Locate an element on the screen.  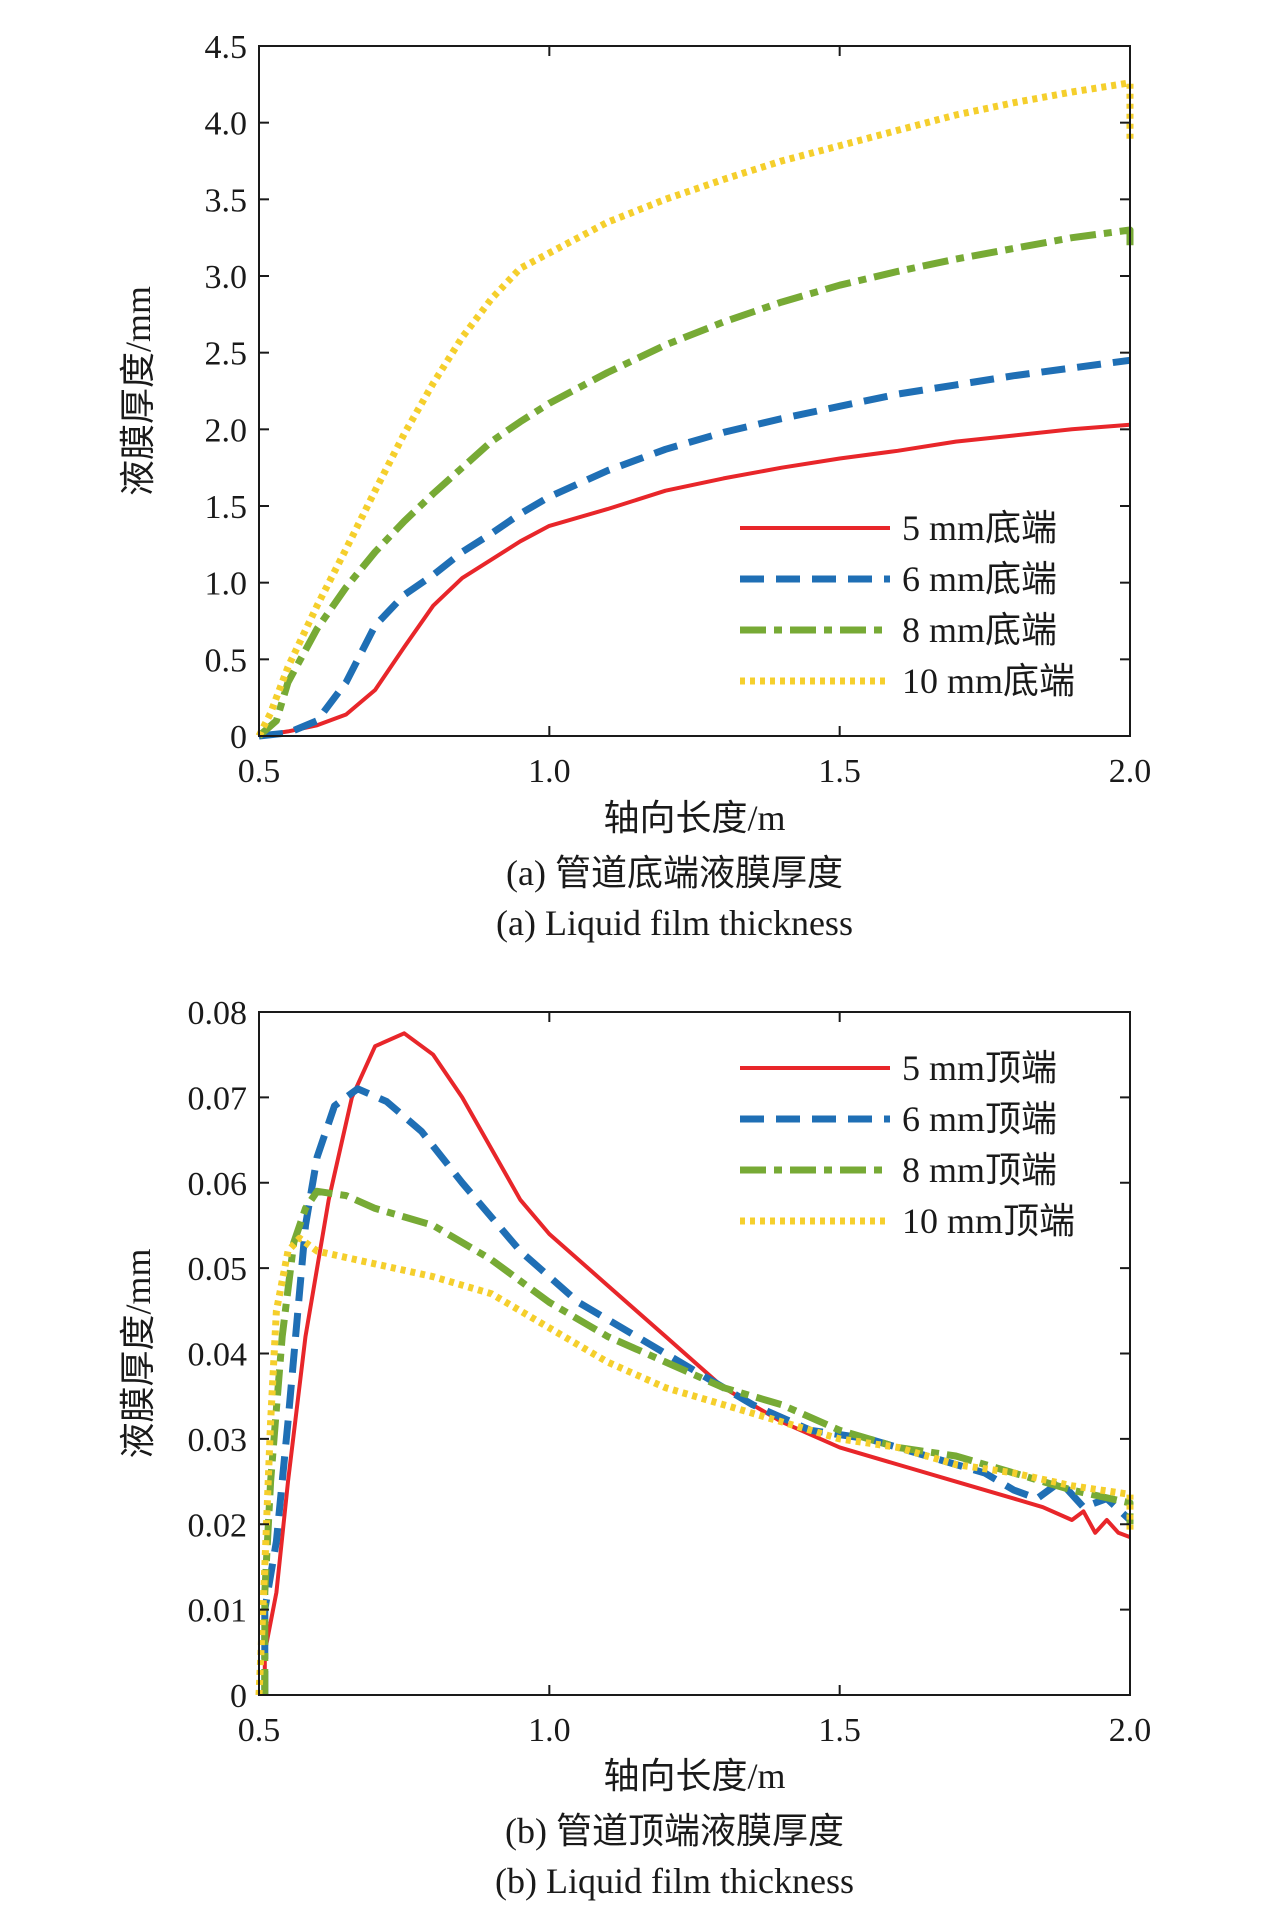
y-tick-label: 4.0 is located at coordinates (226, 124).